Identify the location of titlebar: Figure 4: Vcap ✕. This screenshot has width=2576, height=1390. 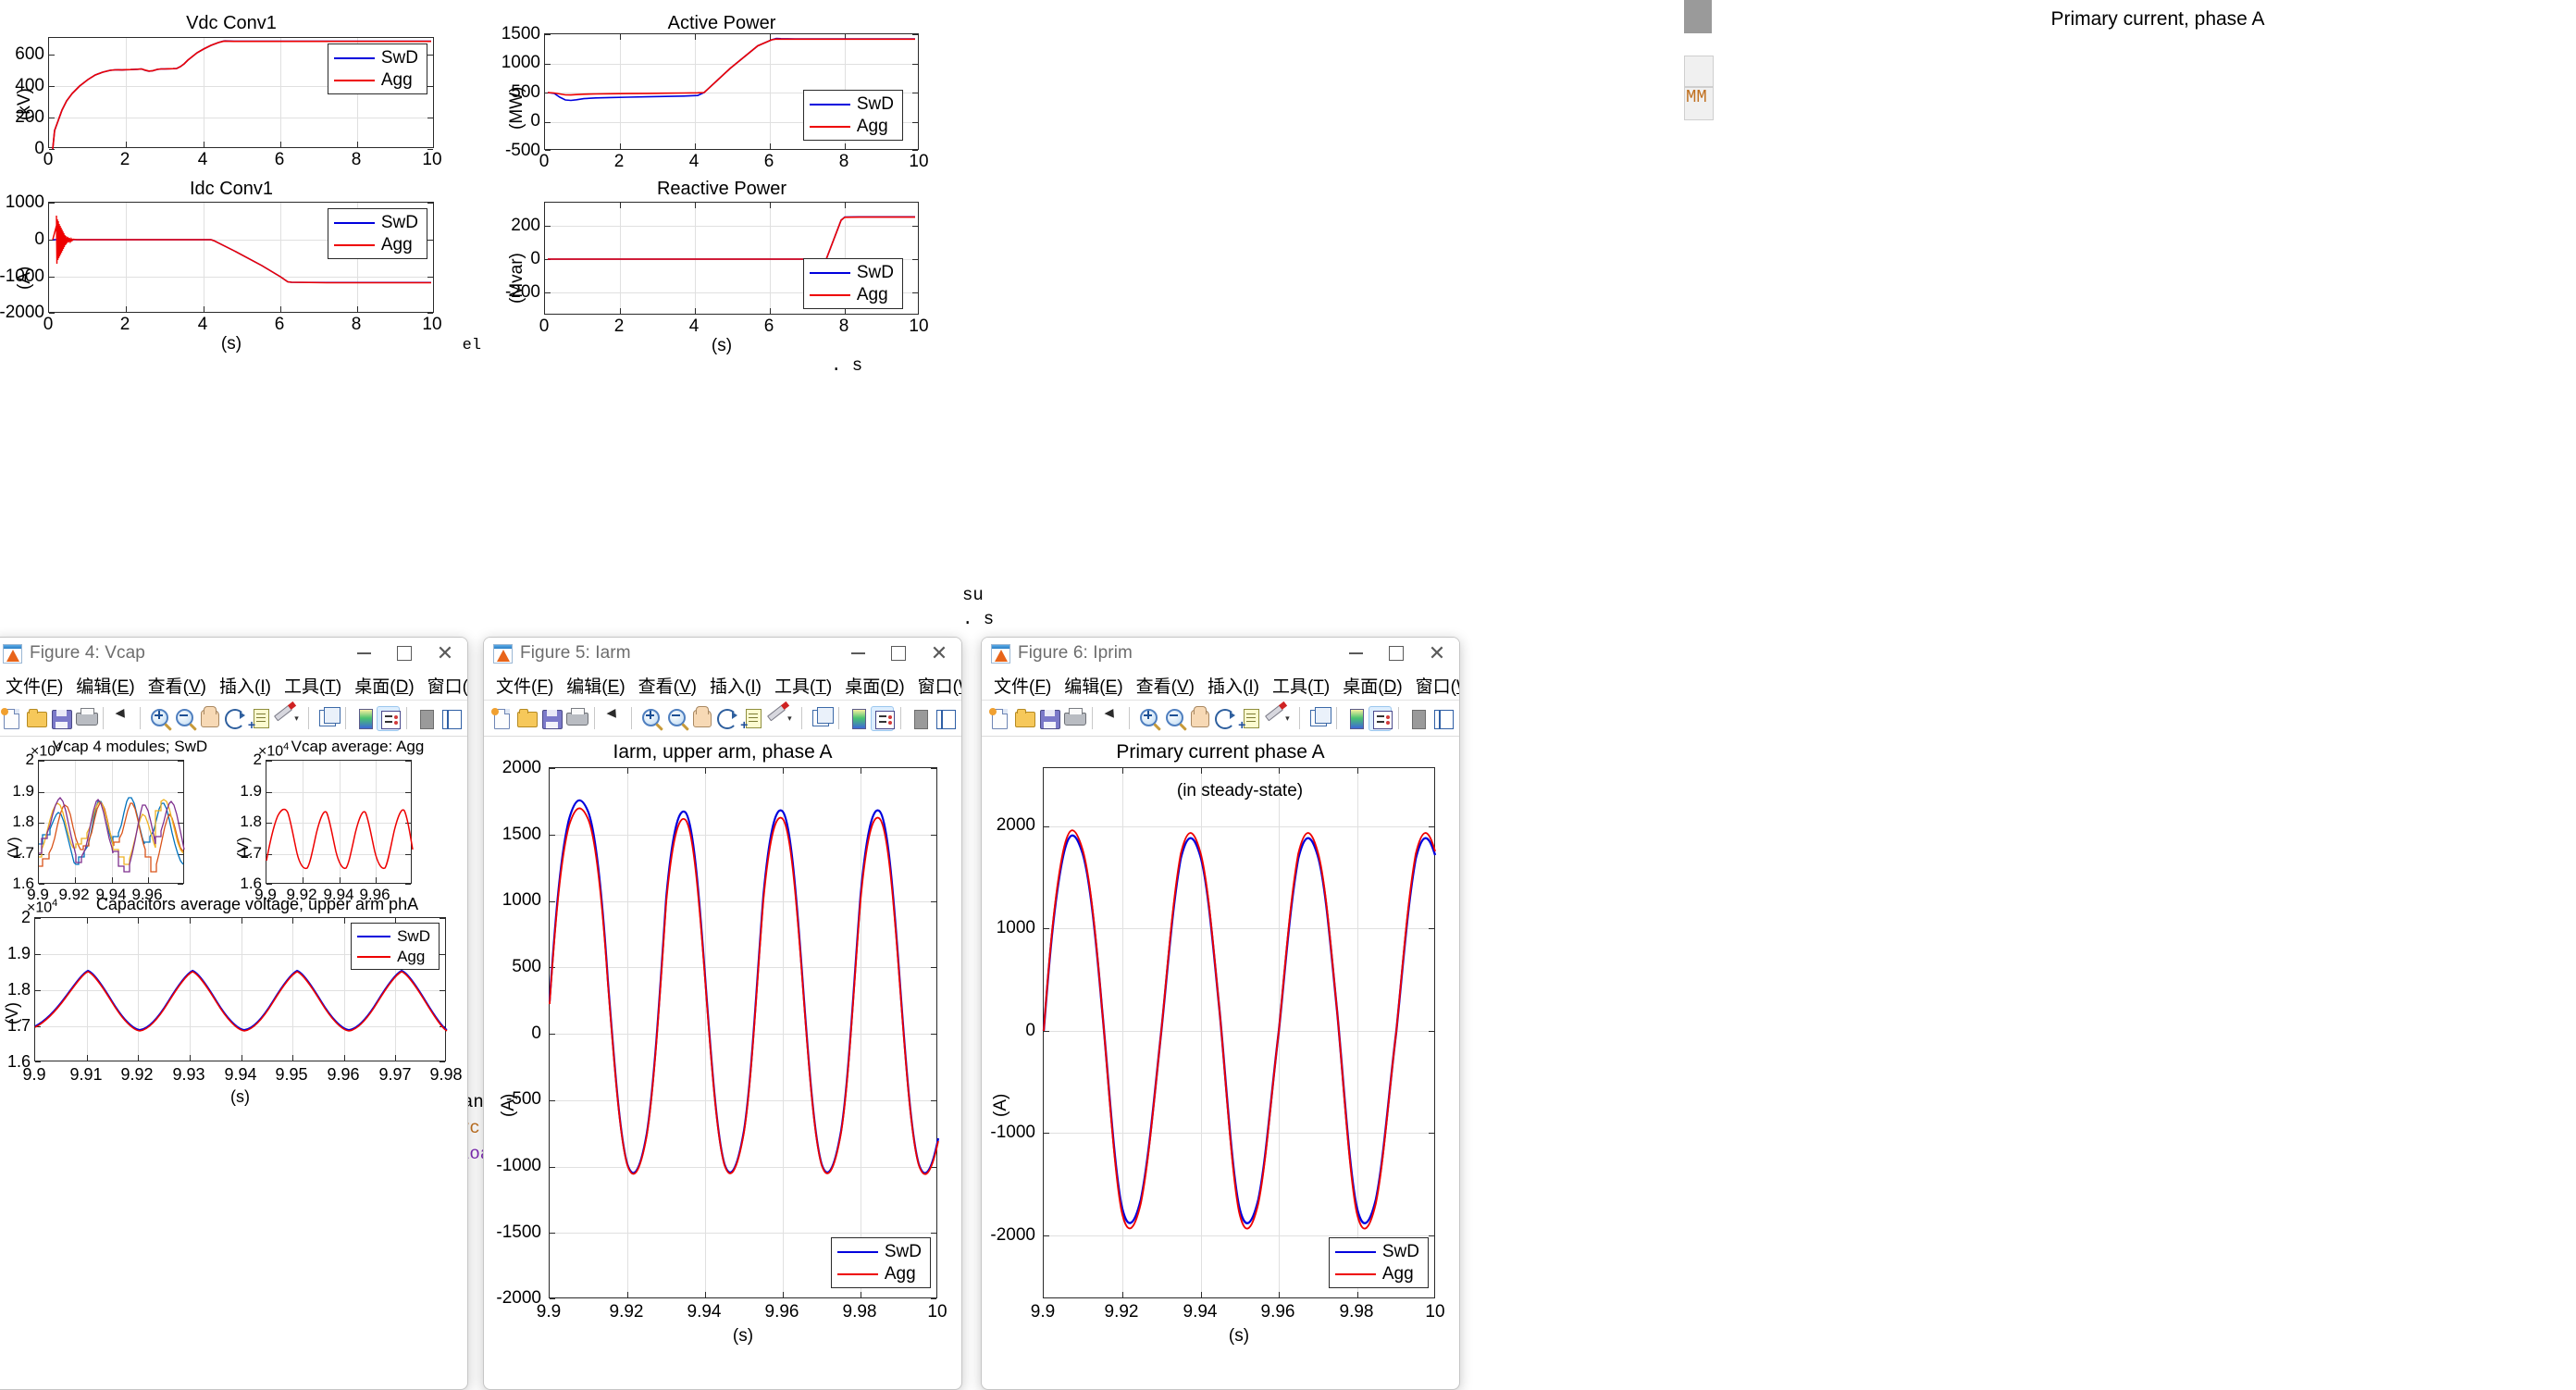
(233, 654).